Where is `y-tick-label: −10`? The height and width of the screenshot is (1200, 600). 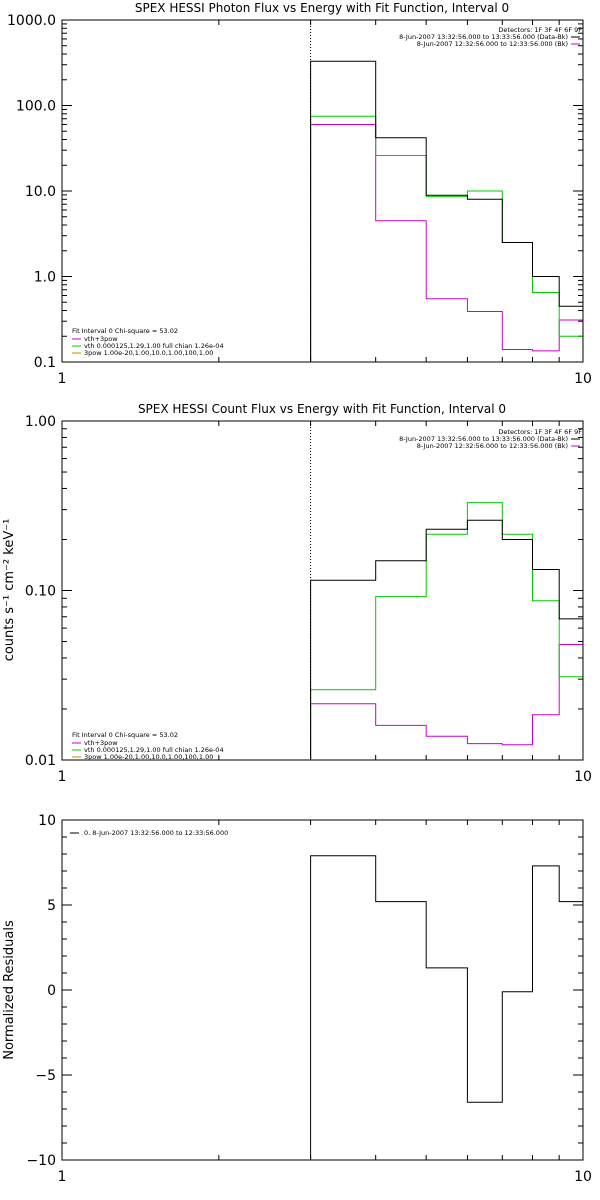 y-tick-label: −10 is located at coordinates (41, 1161).